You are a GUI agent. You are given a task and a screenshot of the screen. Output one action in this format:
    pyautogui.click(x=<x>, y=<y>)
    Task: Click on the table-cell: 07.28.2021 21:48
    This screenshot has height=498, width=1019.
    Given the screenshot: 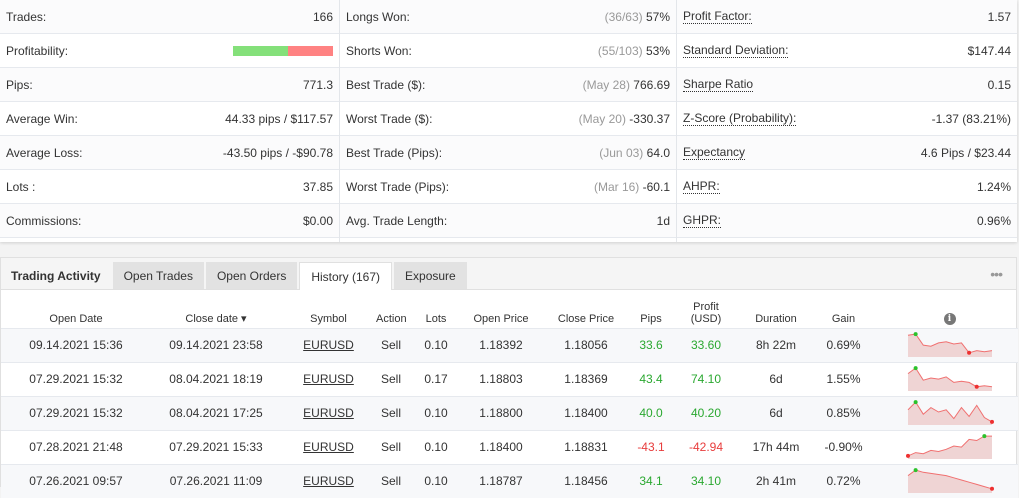 What is the action you would take?
    pyautogui.click(x=76, y=446)
    